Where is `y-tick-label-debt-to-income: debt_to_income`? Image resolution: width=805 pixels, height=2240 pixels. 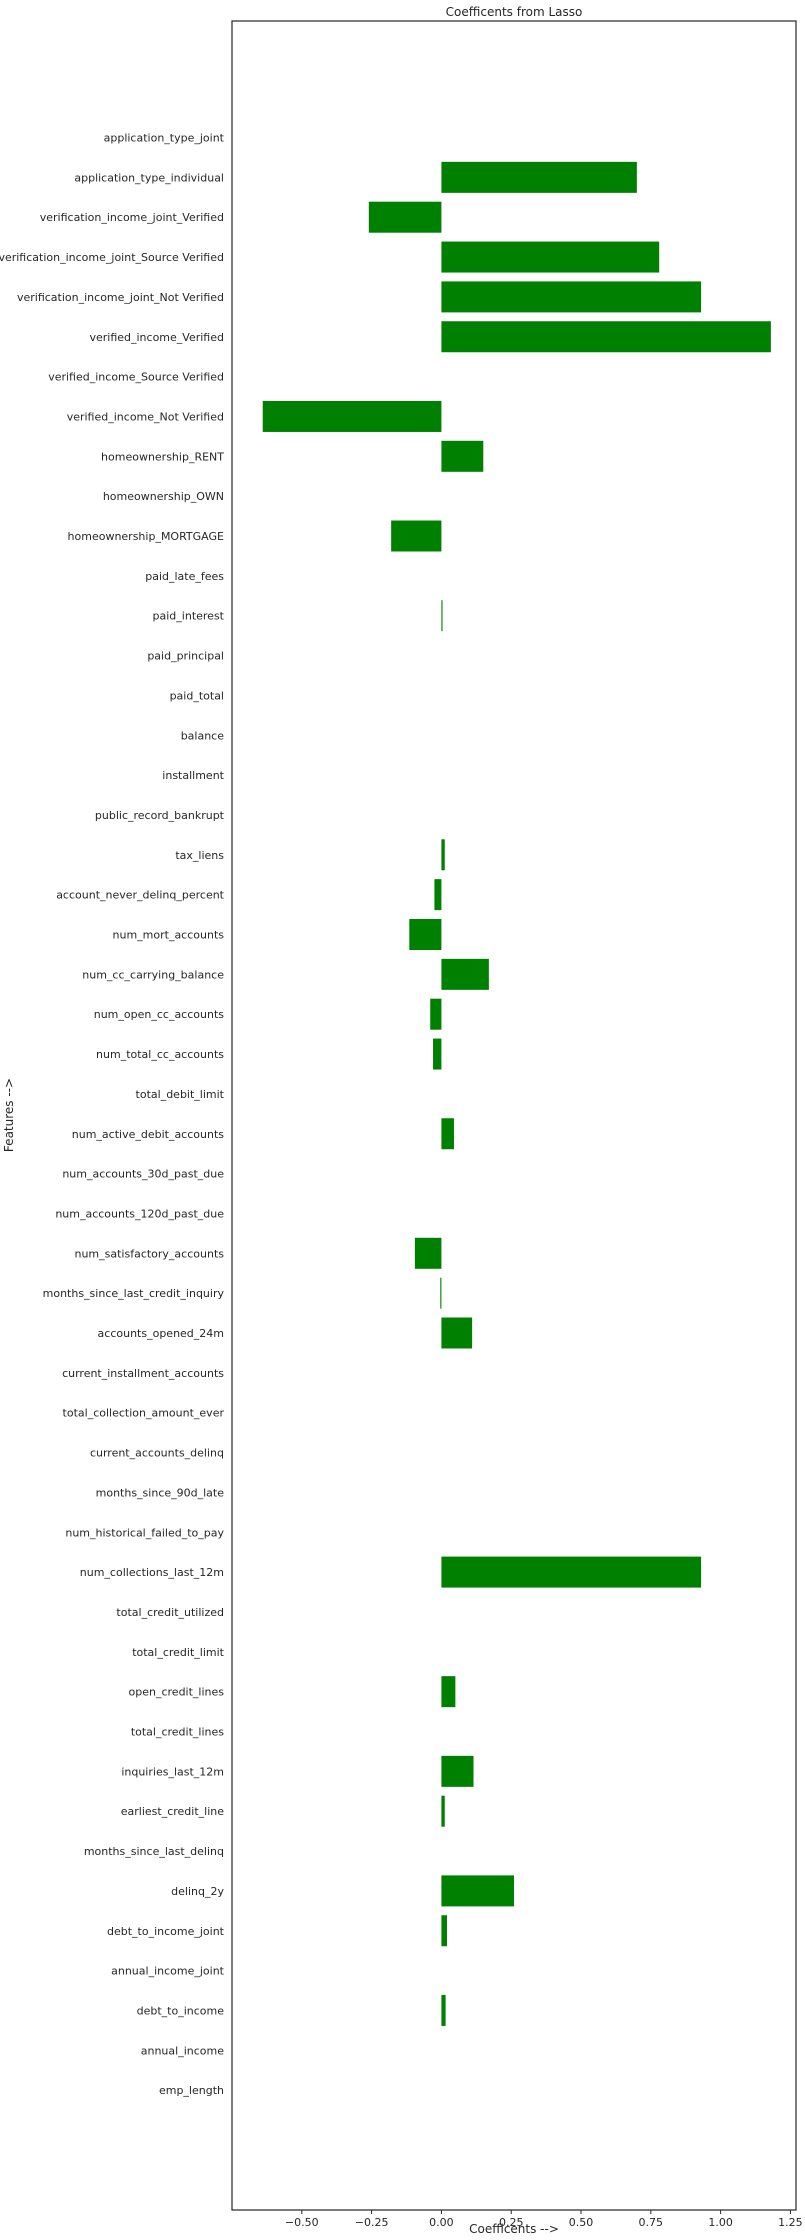 y-tick-label-debt-to-income: debt_to_income is located at coordinates (181, 2010).